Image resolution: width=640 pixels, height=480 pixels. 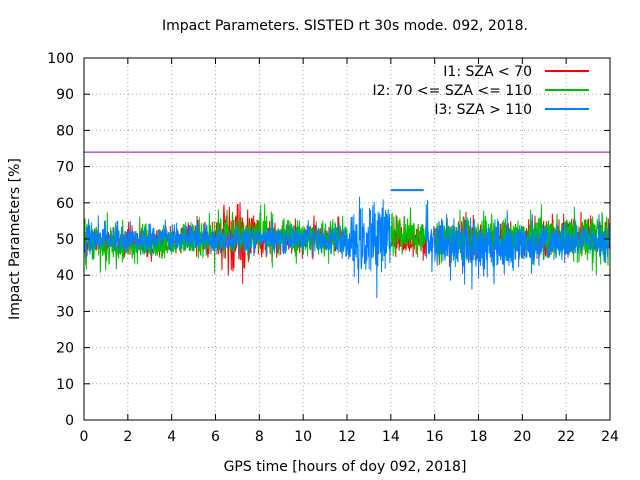 What do you see at coordinates (65, 385) in the screenshot?
I see `y-tick-label: 10` at bounding box center [65, 385].